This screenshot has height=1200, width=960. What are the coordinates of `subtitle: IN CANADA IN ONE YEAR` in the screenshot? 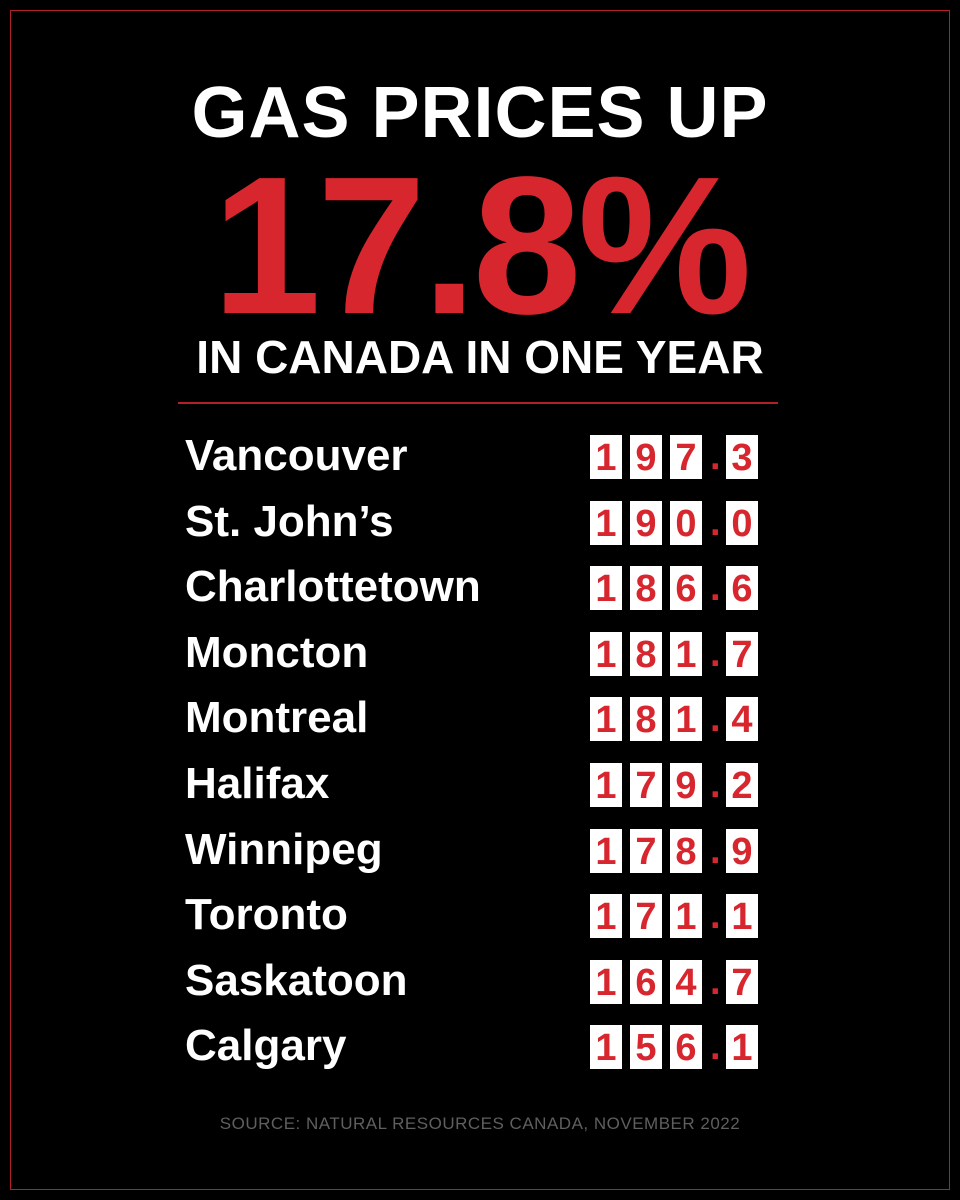 It's located at (480, 357).